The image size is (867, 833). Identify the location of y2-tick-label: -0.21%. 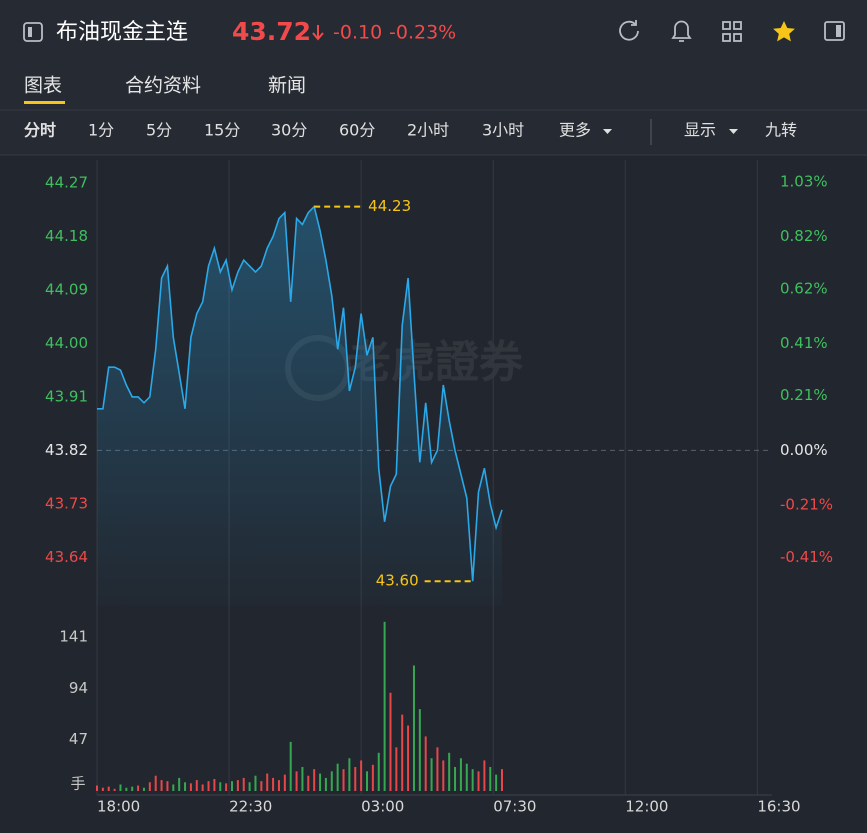
(806, 505).